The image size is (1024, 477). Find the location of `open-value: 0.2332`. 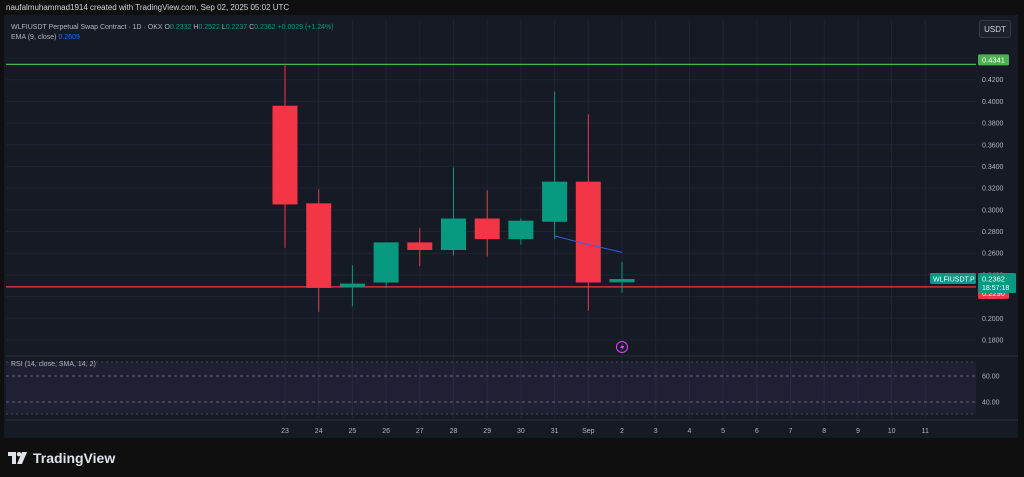

open-value: 0.2332 is located at coordinates (181, 27).